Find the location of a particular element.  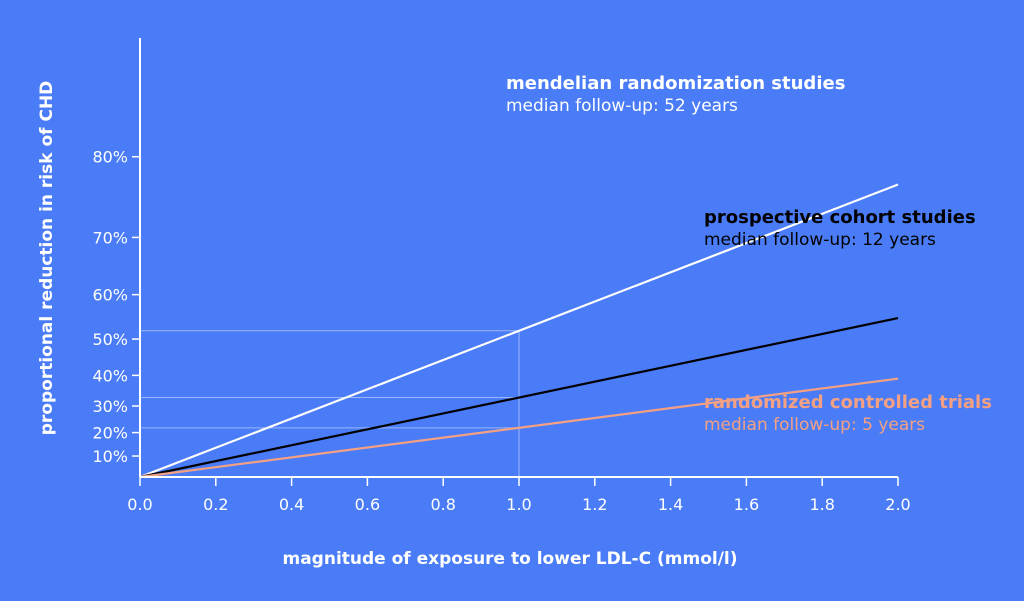

series-followup-label: median follow-up: 12 years is located at coordinates (820, 240).